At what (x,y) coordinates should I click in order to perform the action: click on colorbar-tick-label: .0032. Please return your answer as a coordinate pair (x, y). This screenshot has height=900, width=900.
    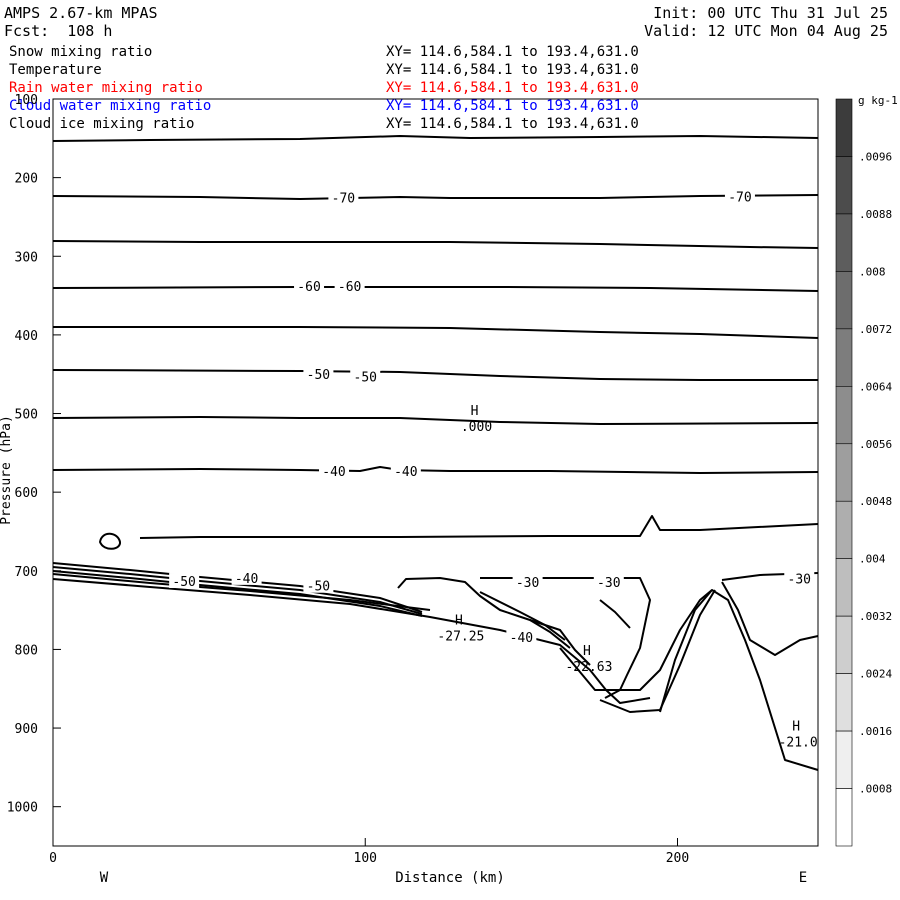
    Looking at the image, I should click on (875, 616).